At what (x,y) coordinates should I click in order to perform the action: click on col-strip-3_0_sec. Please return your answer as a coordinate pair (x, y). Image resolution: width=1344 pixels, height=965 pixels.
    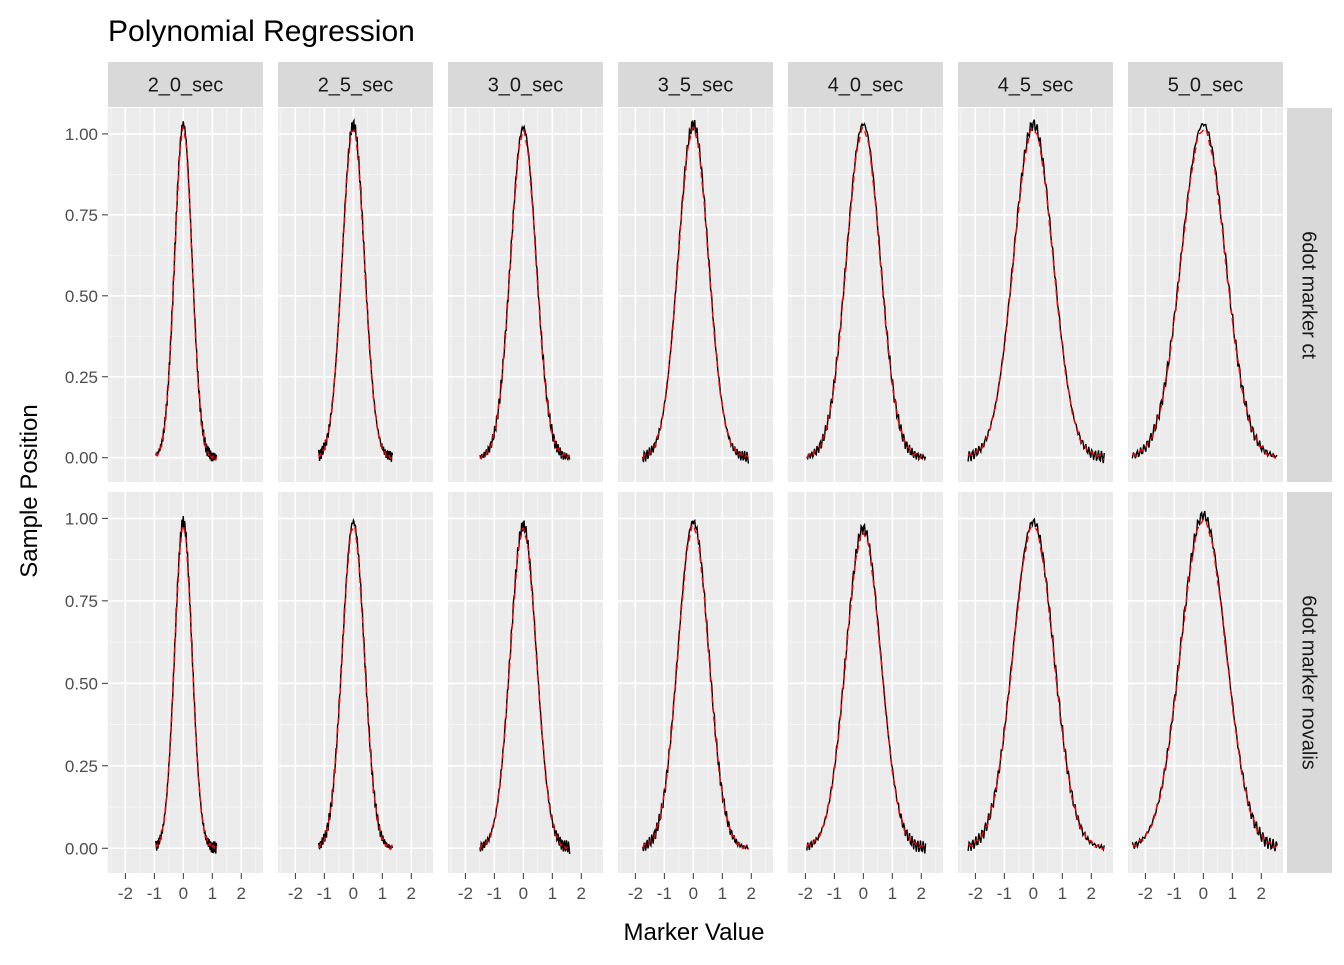
    Looking at the image, I should click on (525, 84).